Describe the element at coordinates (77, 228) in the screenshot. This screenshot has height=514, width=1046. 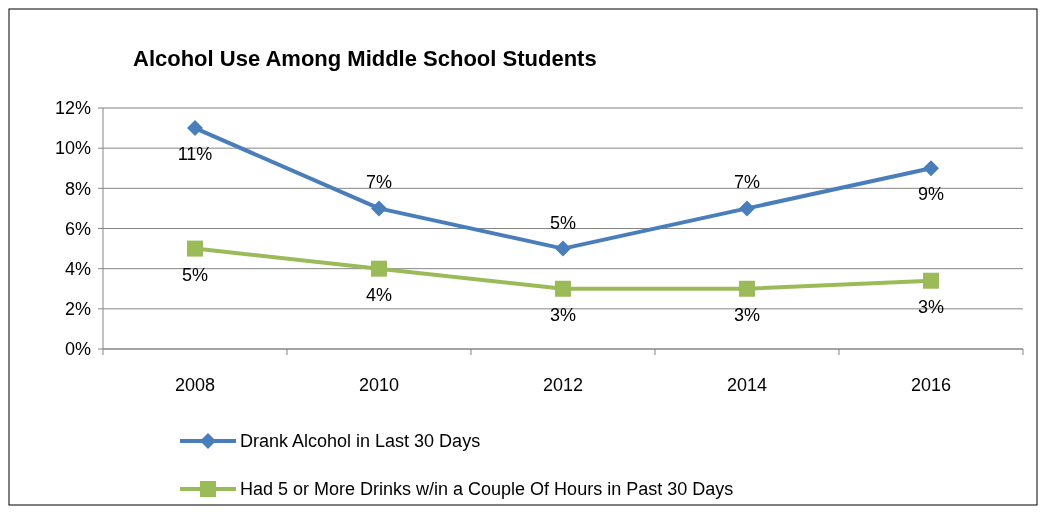
I see `y-tick-label: 6%` at that location.